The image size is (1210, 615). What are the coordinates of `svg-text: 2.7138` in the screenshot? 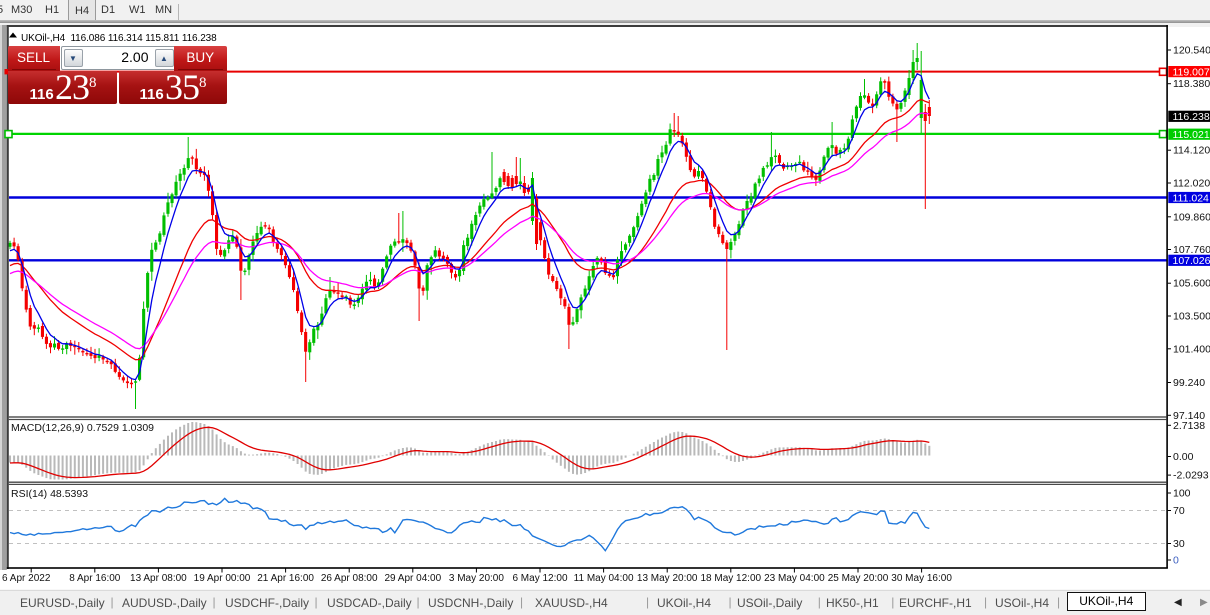 It's located at (1189, 426).